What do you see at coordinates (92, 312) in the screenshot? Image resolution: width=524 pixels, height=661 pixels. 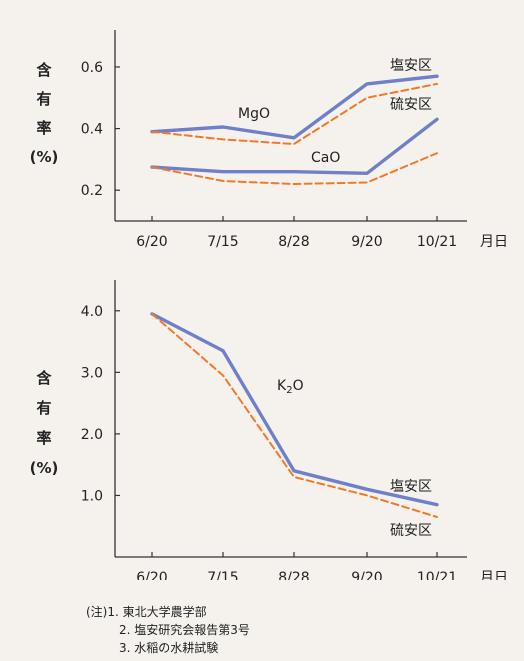 I see `y-tick-label: 4.0` at bounding box center [92, 312].